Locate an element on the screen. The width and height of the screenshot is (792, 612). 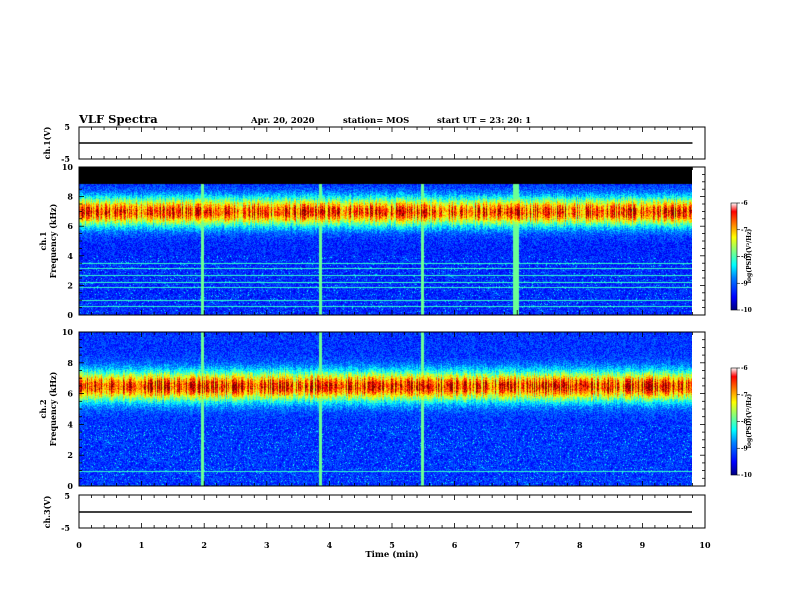
time-tick-label: 7 is located at coordinates (517, 545).